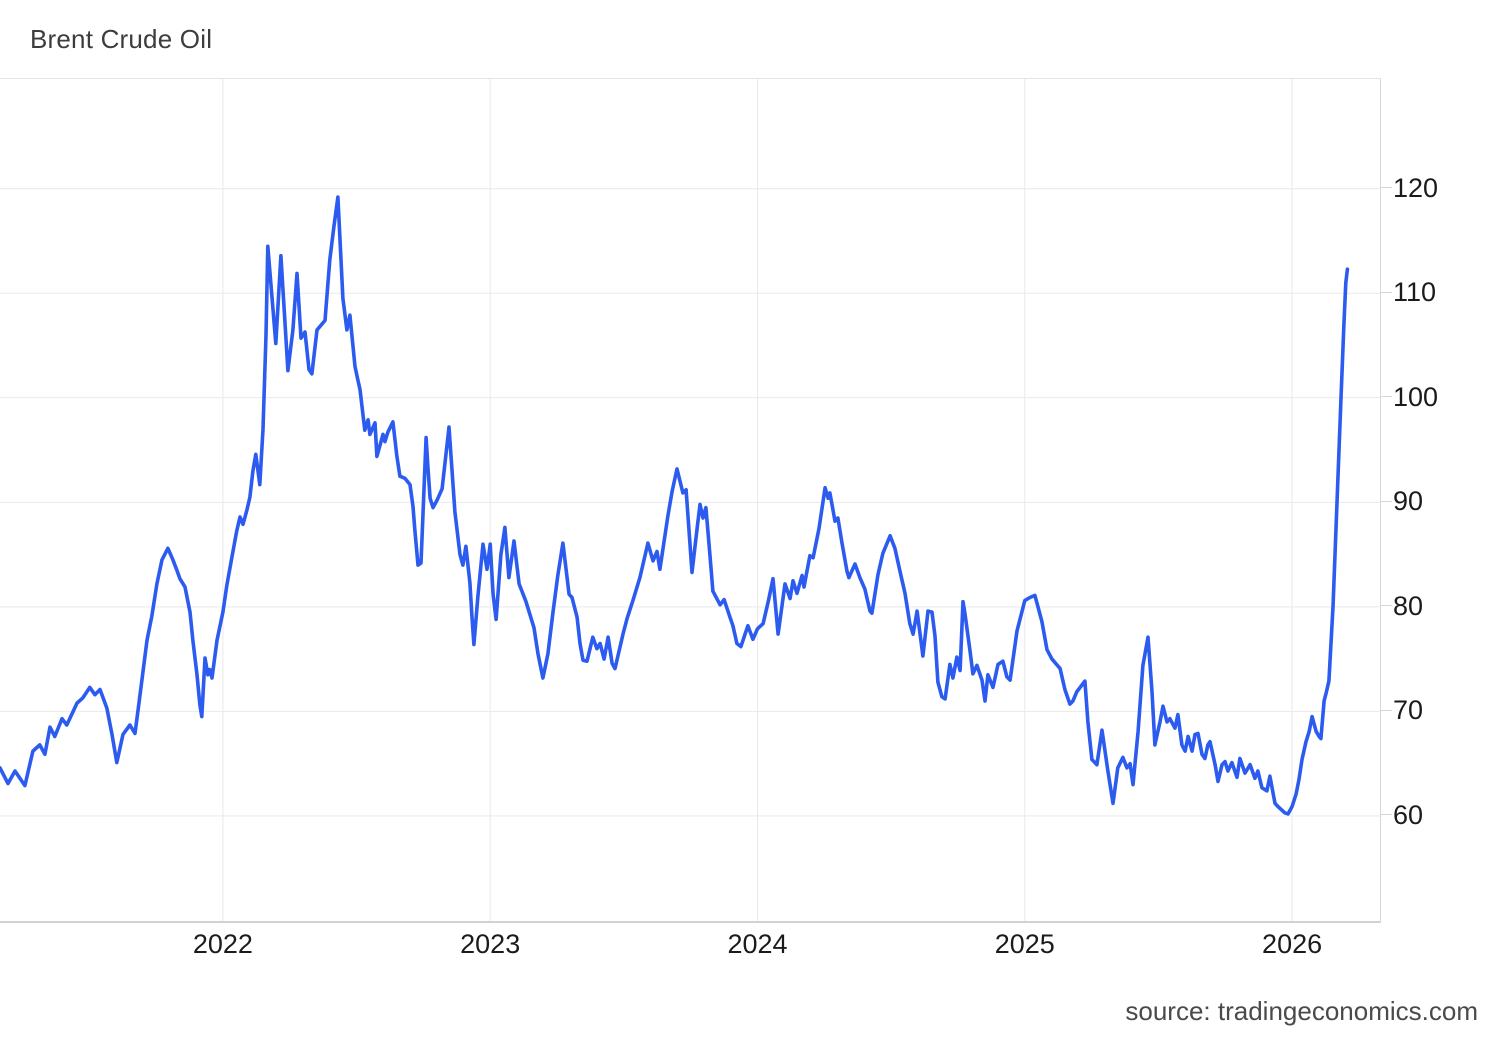 Image resolution: width=1500 pixels, height=1040 pixels. What do you see at coordinates (121, 39) in the screenshot?
I see `page-title: Brent Crude Oil` at bounding box center [121, 39].